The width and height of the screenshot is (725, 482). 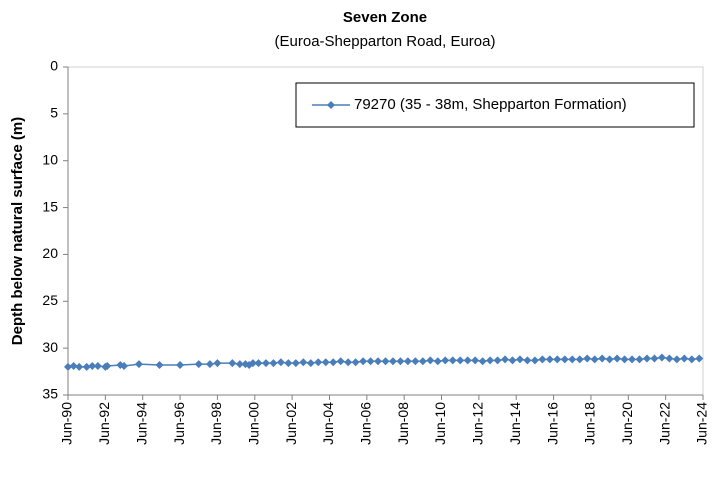 What do you see at coordinates (385, 17) in the screenshot?
I see `chart-title: Seven Zone` at bounding box center [385, 17].